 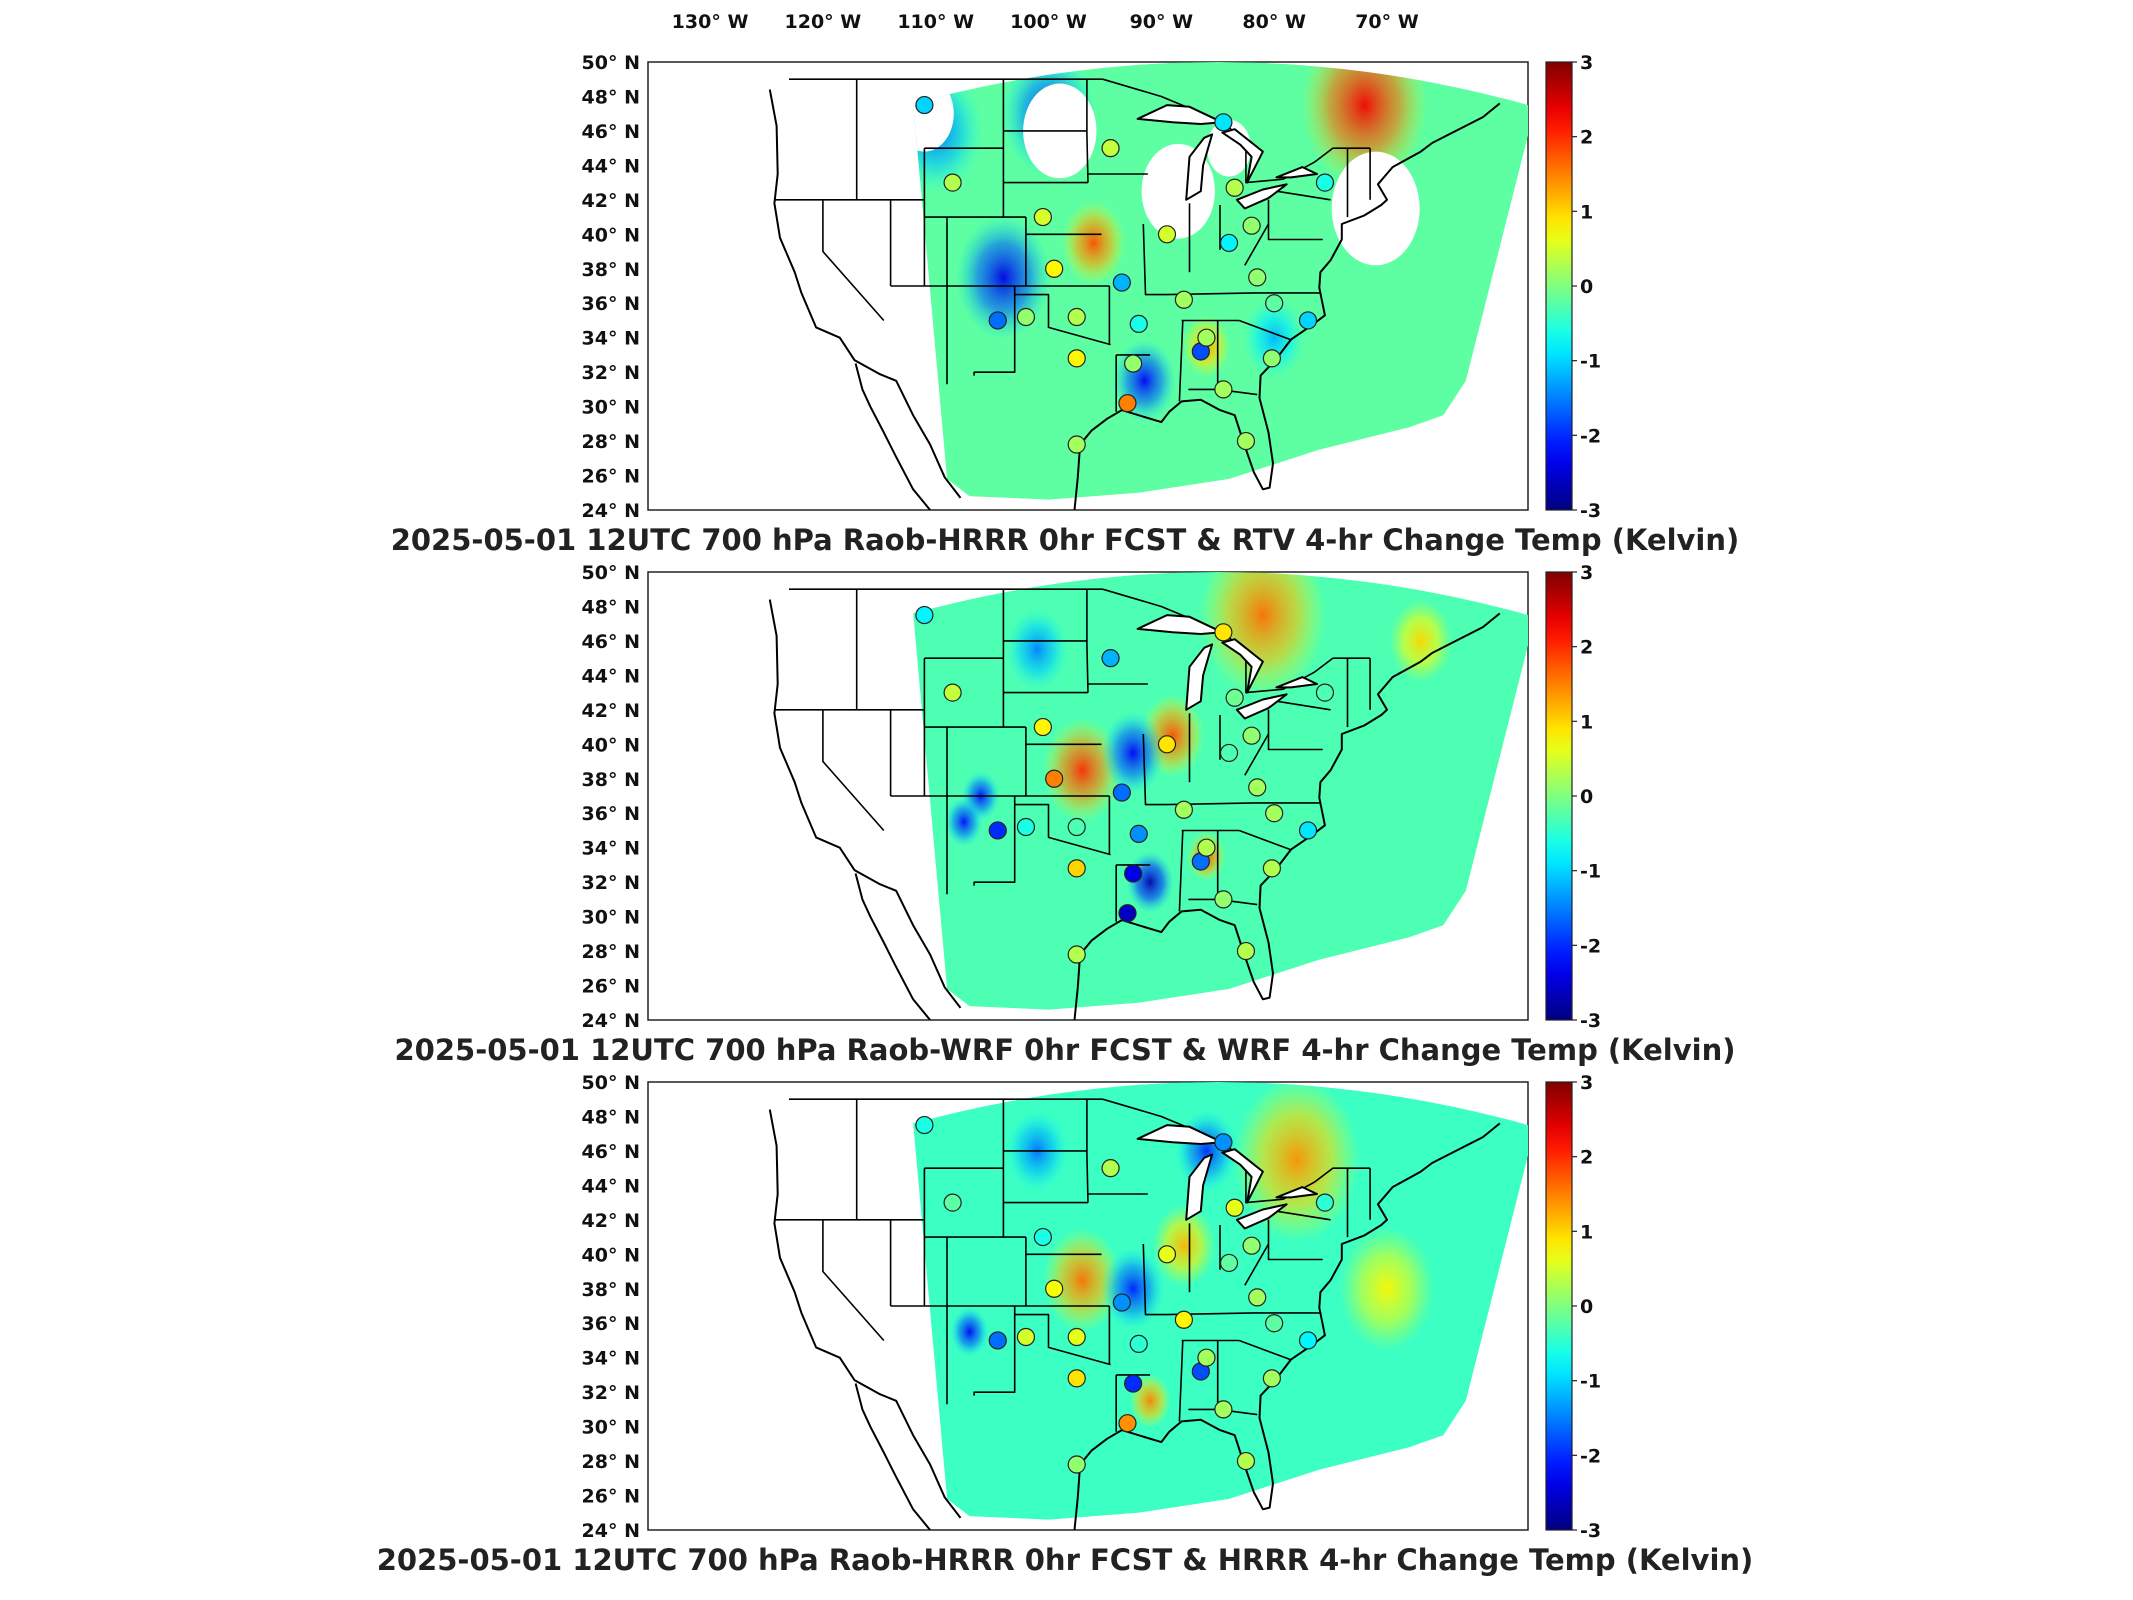 I want to click on top-longitude-labels: 130° W 120° W 110° W 100° W 90° W 80° W 70° W, so click(x=1045, y=22).